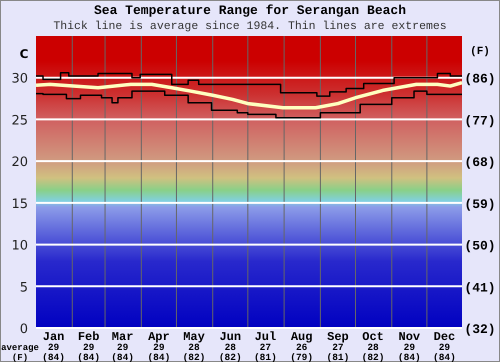  I want to click on chart-title: Sea Temperature Range for Serangan Beach, so click(250, 10).